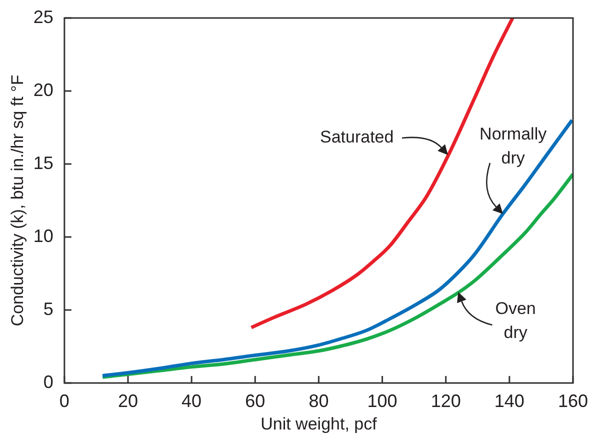 Image resolution: width=591 pixels, height=441 pixels. Describe the element at coordinates (319, 424) in the screenshot. I see `x-axis-title: Unit weight, pcf` at that location.